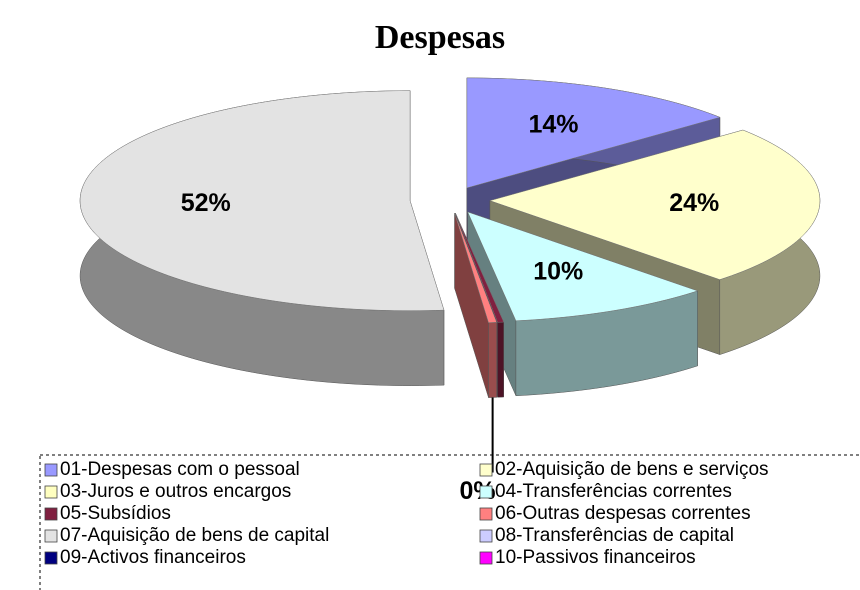 Image resolution: width=860 pixels, height=590 pixels. What do you see at coordinates (694, 203) in the screenshot?
I see `data-label: 24%` at bounding box center [694, 203].